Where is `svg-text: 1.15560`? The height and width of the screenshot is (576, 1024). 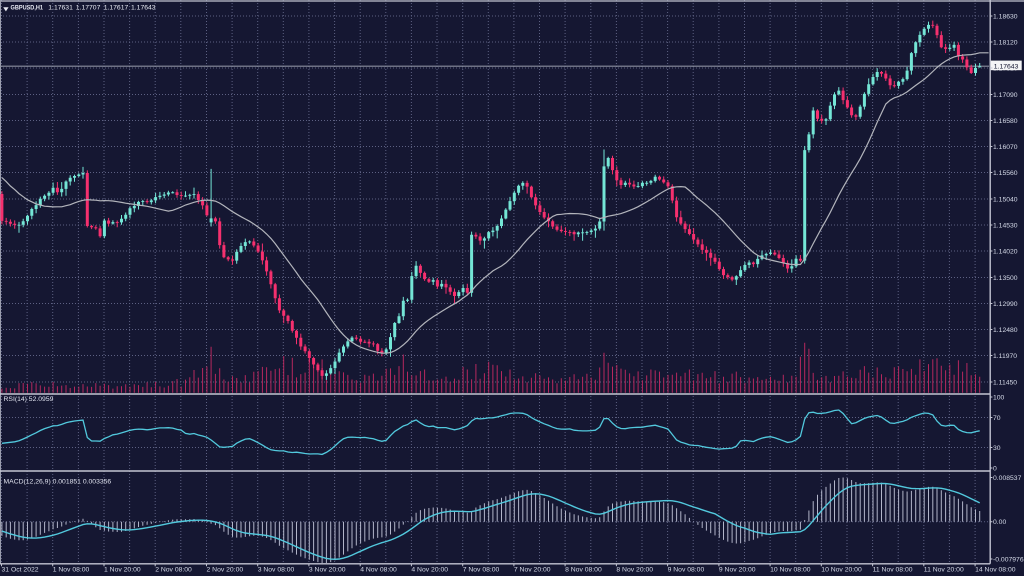
svg-text: 1.15560 is located at coordinates (1005, 173).